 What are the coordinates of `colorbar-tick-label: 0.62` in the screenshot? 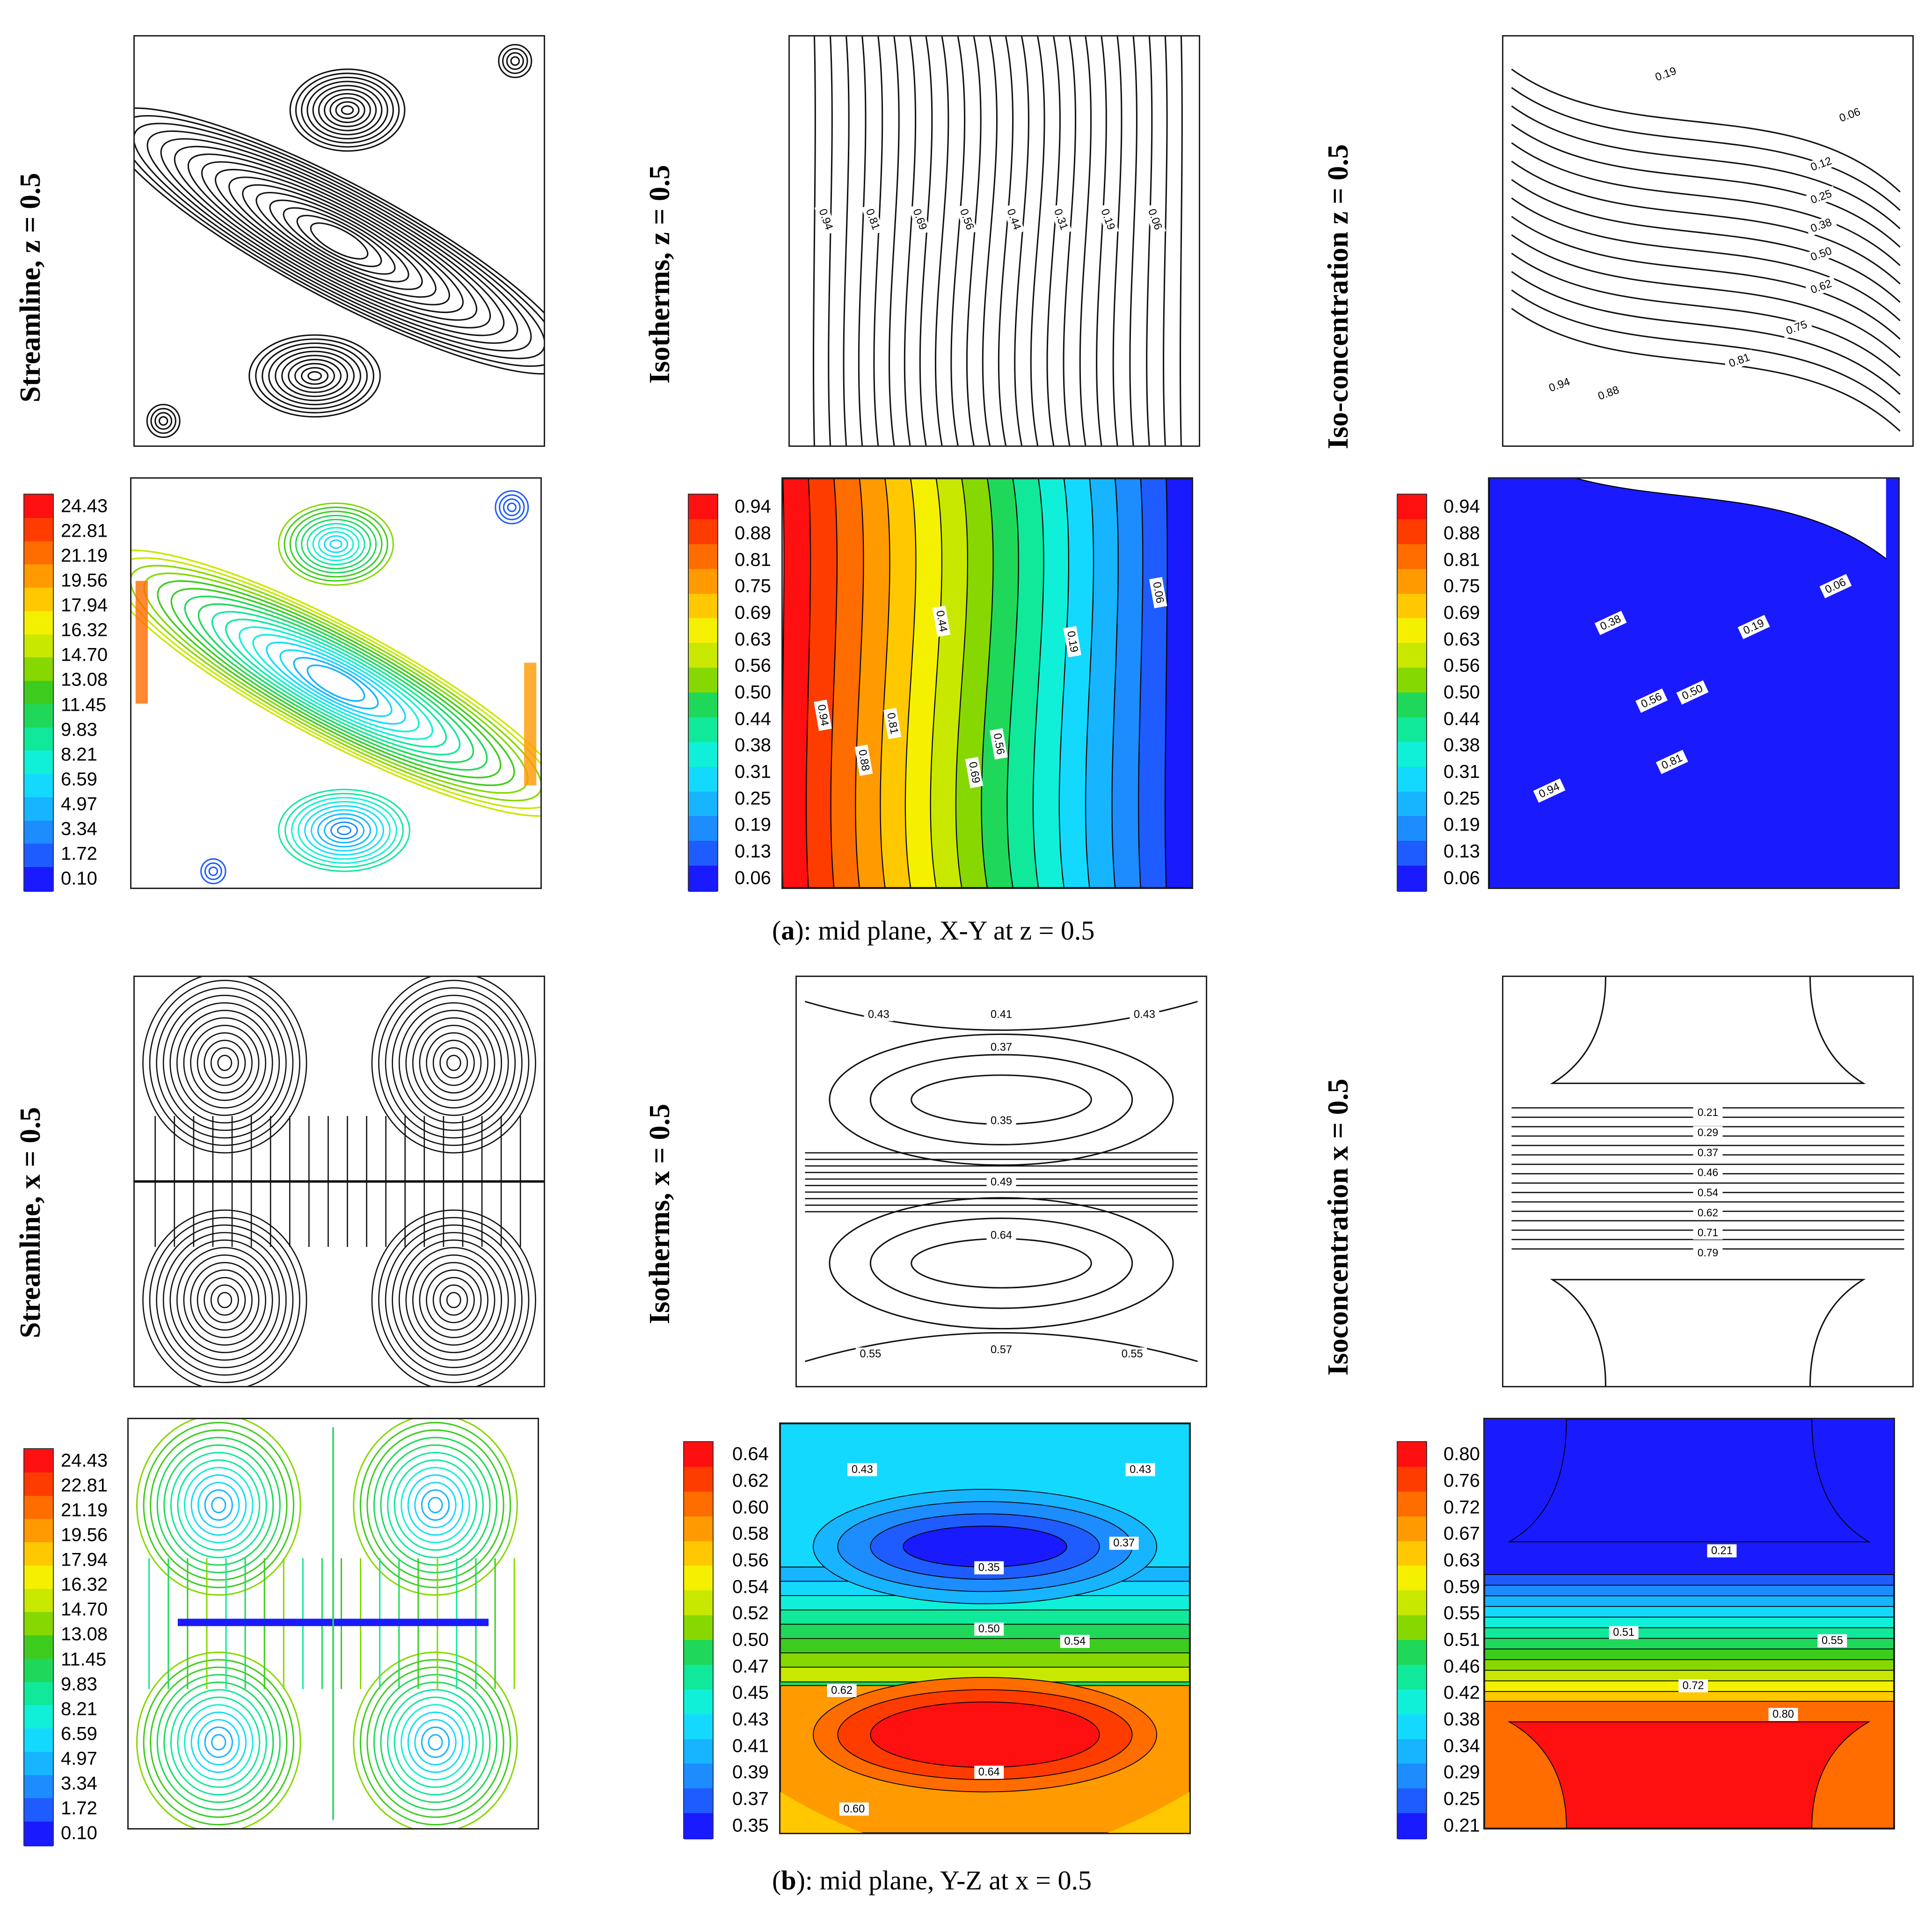 It's located at (750, 1480).